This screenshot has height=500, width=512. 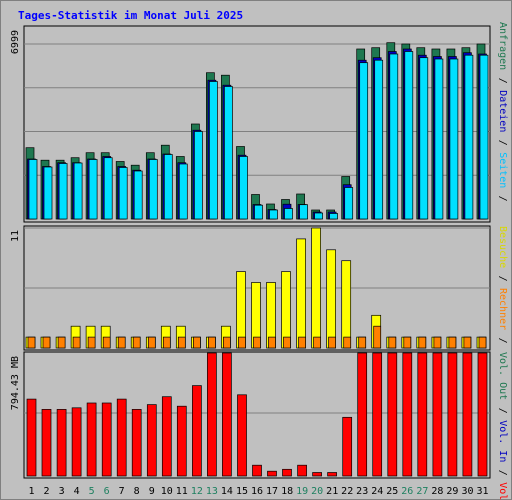 What do you see at coordinates (502, 376) in the screenshot?
I see `legend-entry-10: Vol. Out` at bounding box center [502, 376].